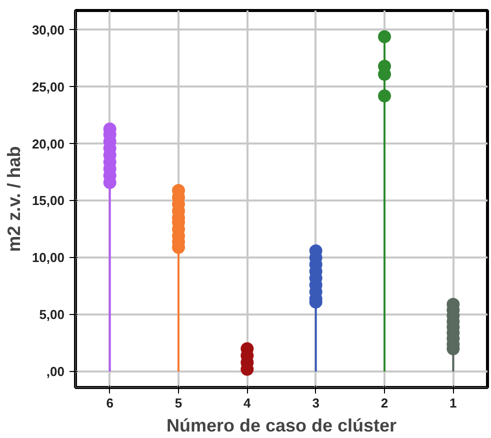  Describe the element at coordinates (316, 403) in the screenshot. I see `x-tick-label: 3` at that location.